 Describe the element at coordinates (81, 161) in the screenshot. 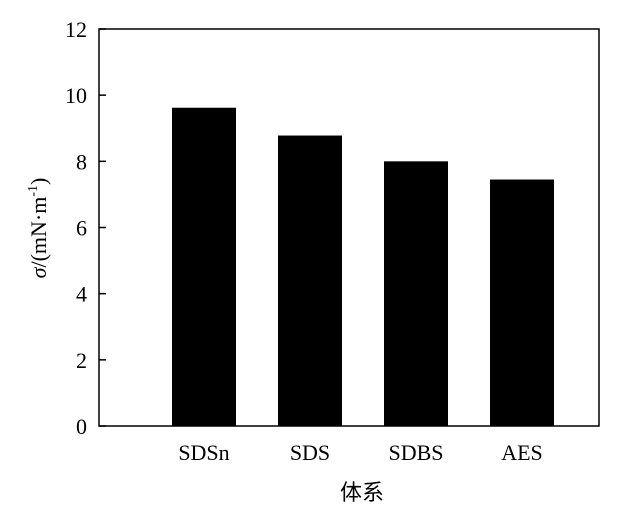

I see `y-tick-label: 8` at that location.